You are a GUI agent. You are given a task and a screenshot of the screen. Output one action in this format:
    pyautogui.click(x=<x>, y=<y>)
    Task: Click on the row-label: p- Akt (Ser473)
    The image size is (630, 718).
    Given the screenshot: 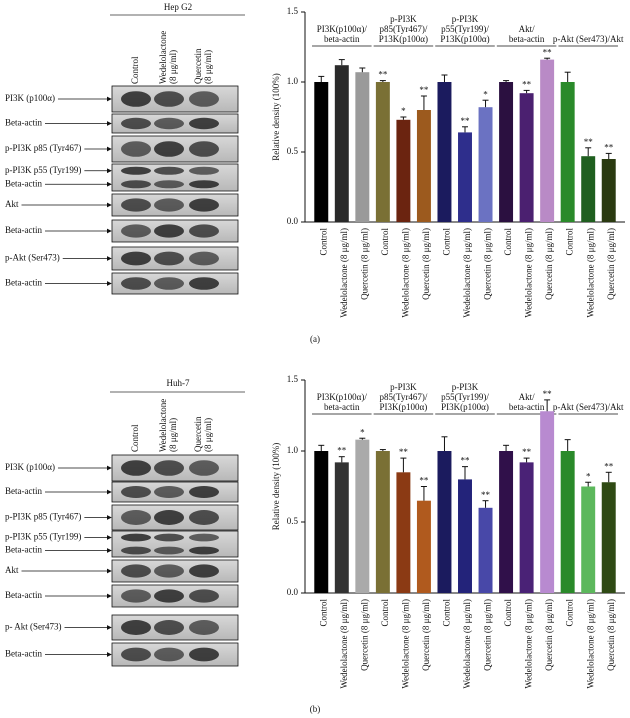 What is the action you would take?
    pyautogui.click(x=33, y=627)
    